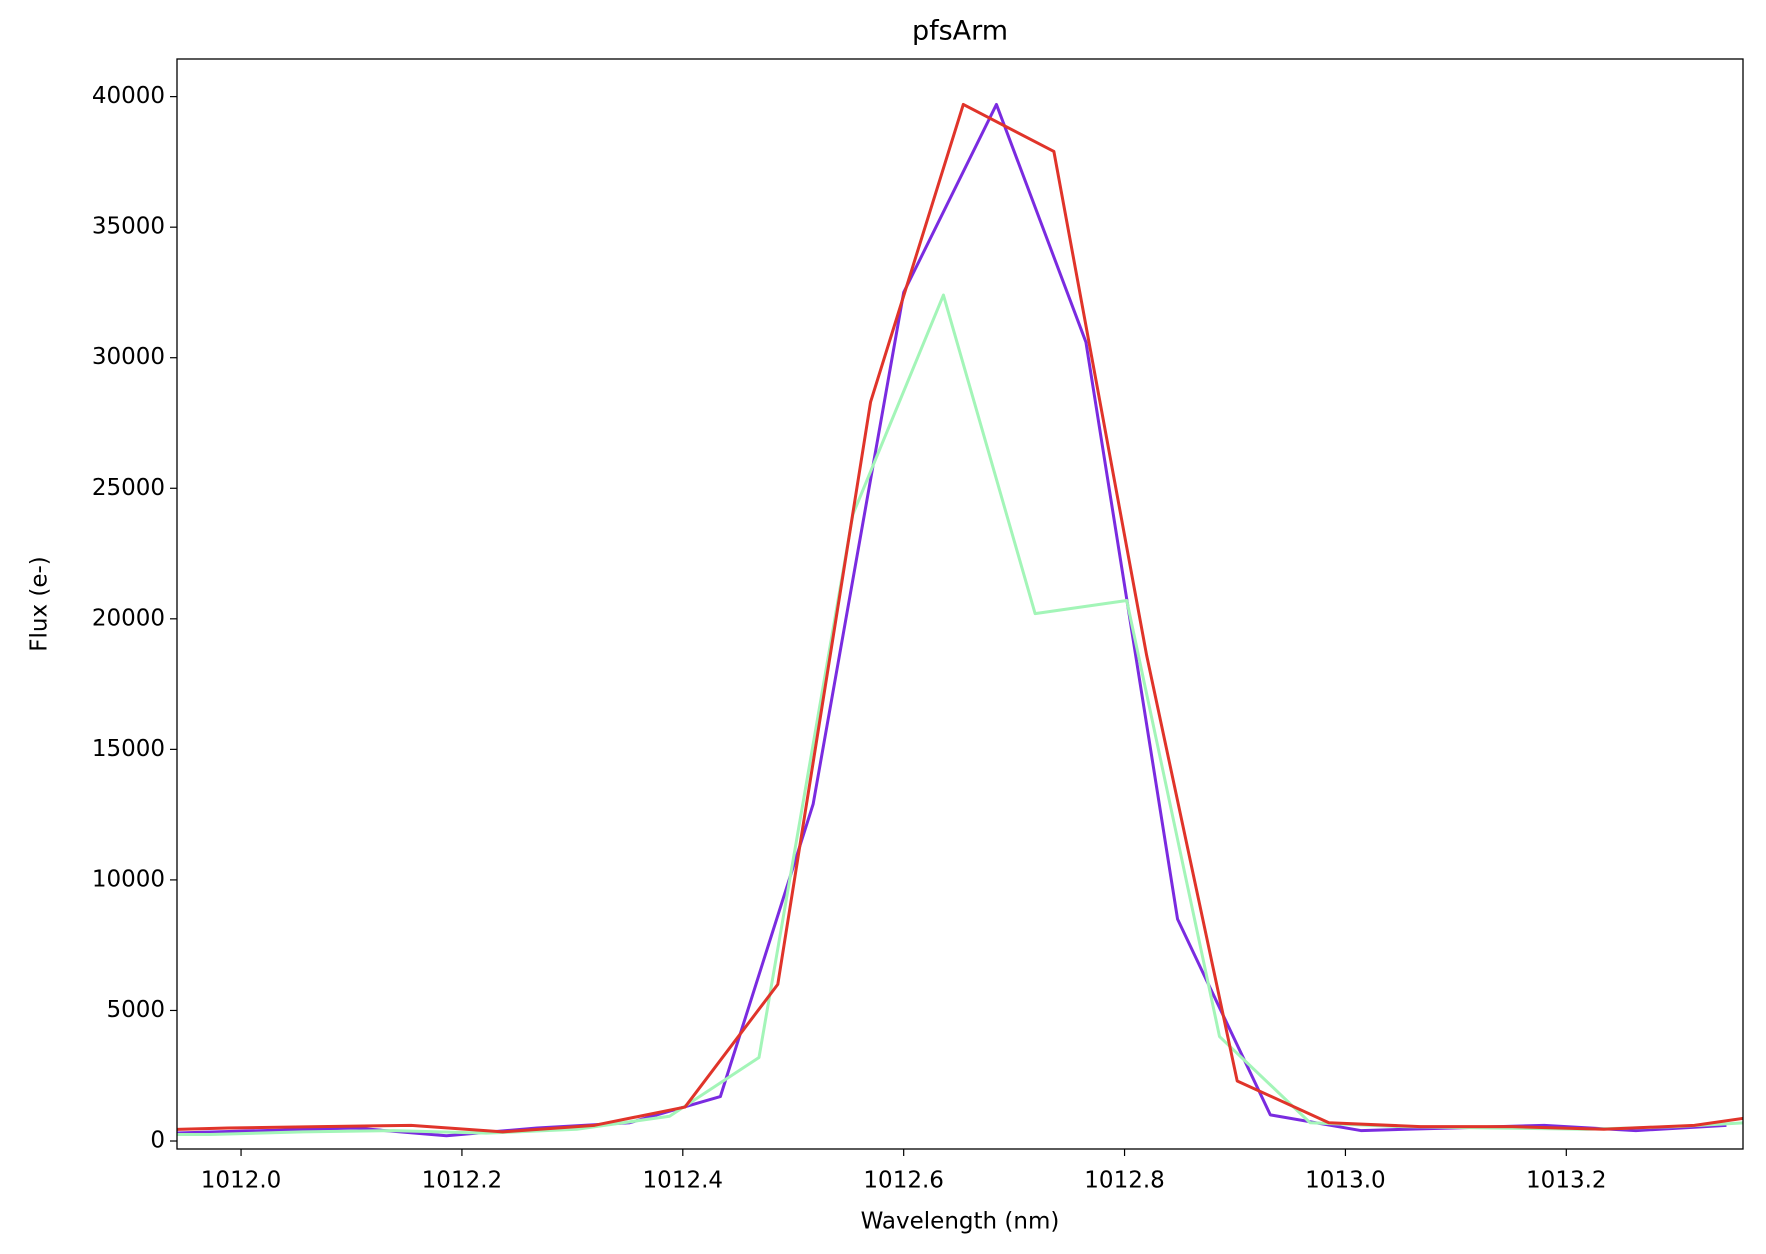 The image size is (1766, 1254). I want to click on x-axis-label: Wavelength (nm), so click(960, 1222).